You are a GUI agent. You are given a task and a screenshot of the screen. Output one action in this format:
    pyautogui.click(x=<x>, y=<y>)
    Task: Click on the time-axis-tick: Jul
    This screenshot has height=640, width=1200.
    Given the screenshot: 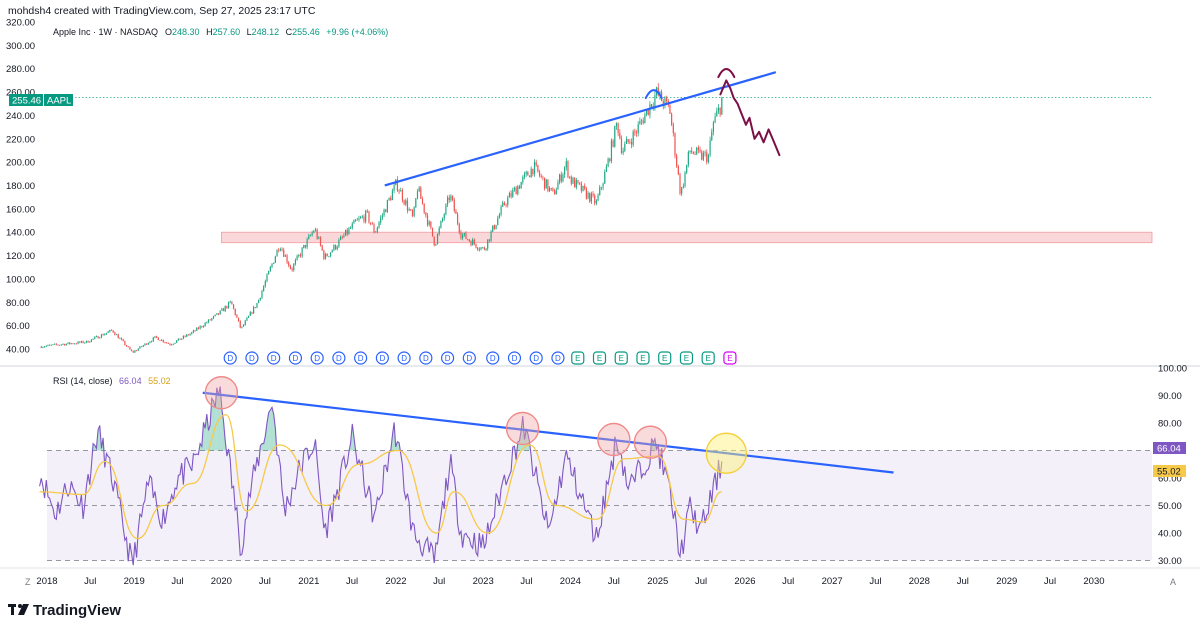 What is the action you would take?
    pyautogui.click(x=265, y=581)
    